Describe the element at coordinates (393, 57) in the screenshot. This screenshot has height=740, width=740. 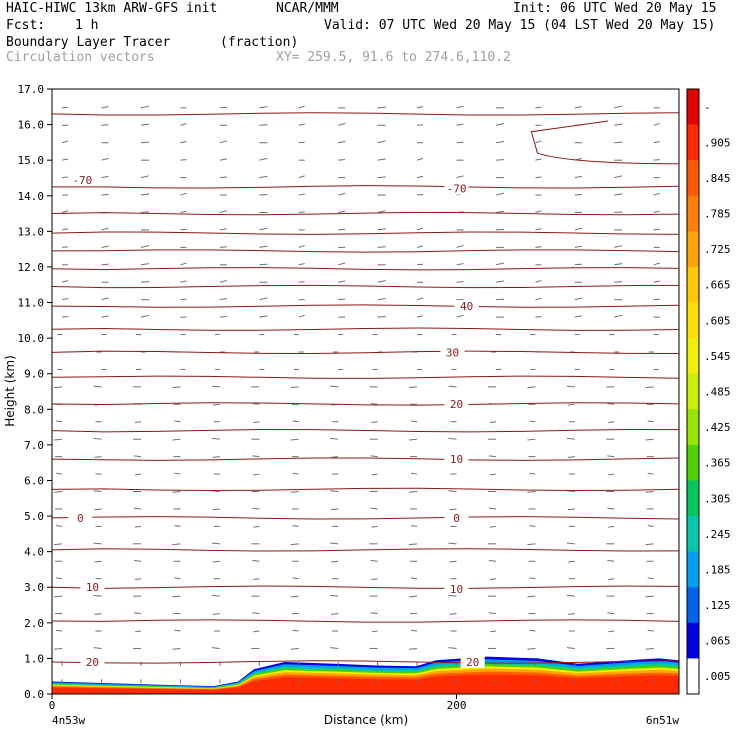
I see `xy-endpoints: XY= 259.5, 91.6 to 274.6,110.2` at that location.